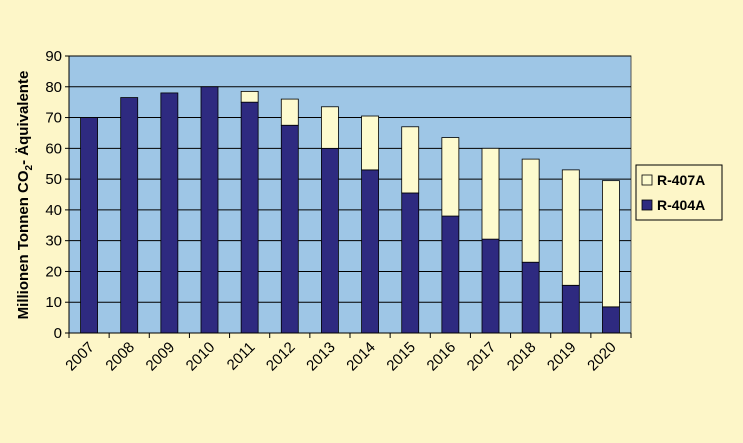  I want to click on y-axis-label: Millionen Tonnen CO2- Äquivalente, so click(25, 195).